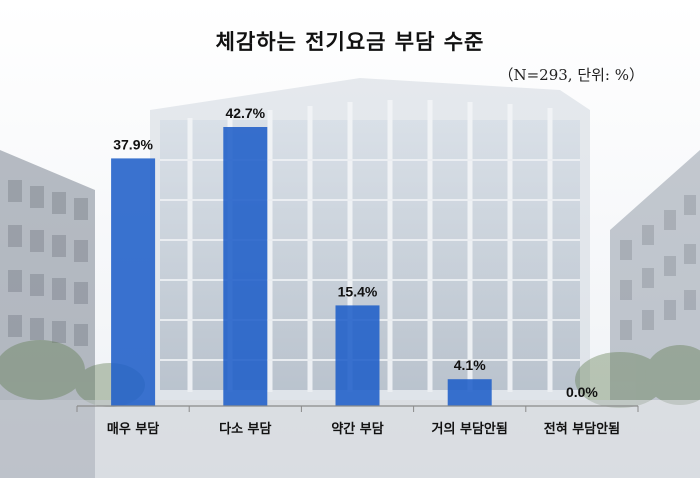  I want to click on category-label-1: 매우 부담, so click(133, 429).